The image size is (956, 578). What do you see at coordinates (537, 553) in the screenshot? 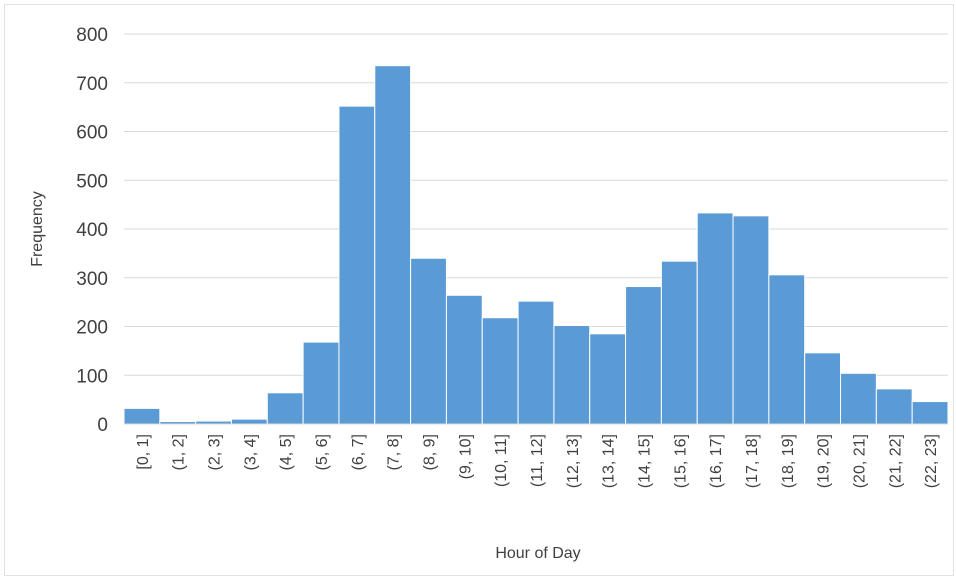
I see `x-axis-title: Hour of Day` at bounding box center [537, 553].